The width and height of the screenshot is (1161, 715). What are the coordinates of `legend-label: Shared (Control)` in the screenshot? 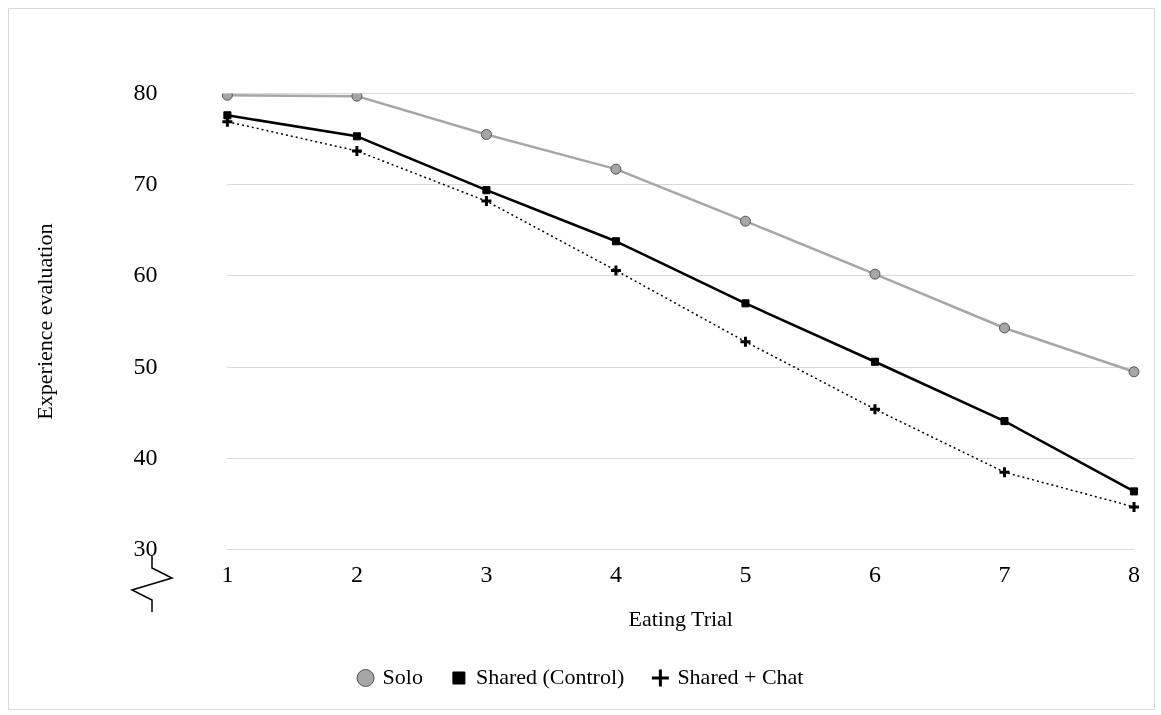 It's located at (550, 676).